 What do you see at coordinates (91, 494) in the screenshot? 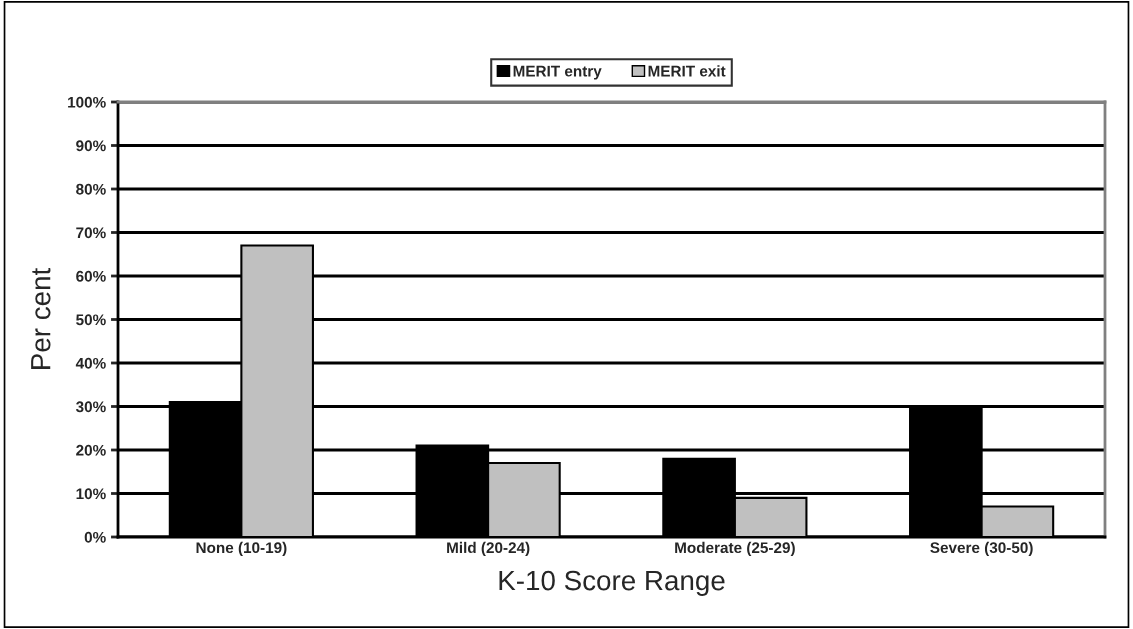
I see `y-tick-label: 10%` at bounding box center [91, 494].